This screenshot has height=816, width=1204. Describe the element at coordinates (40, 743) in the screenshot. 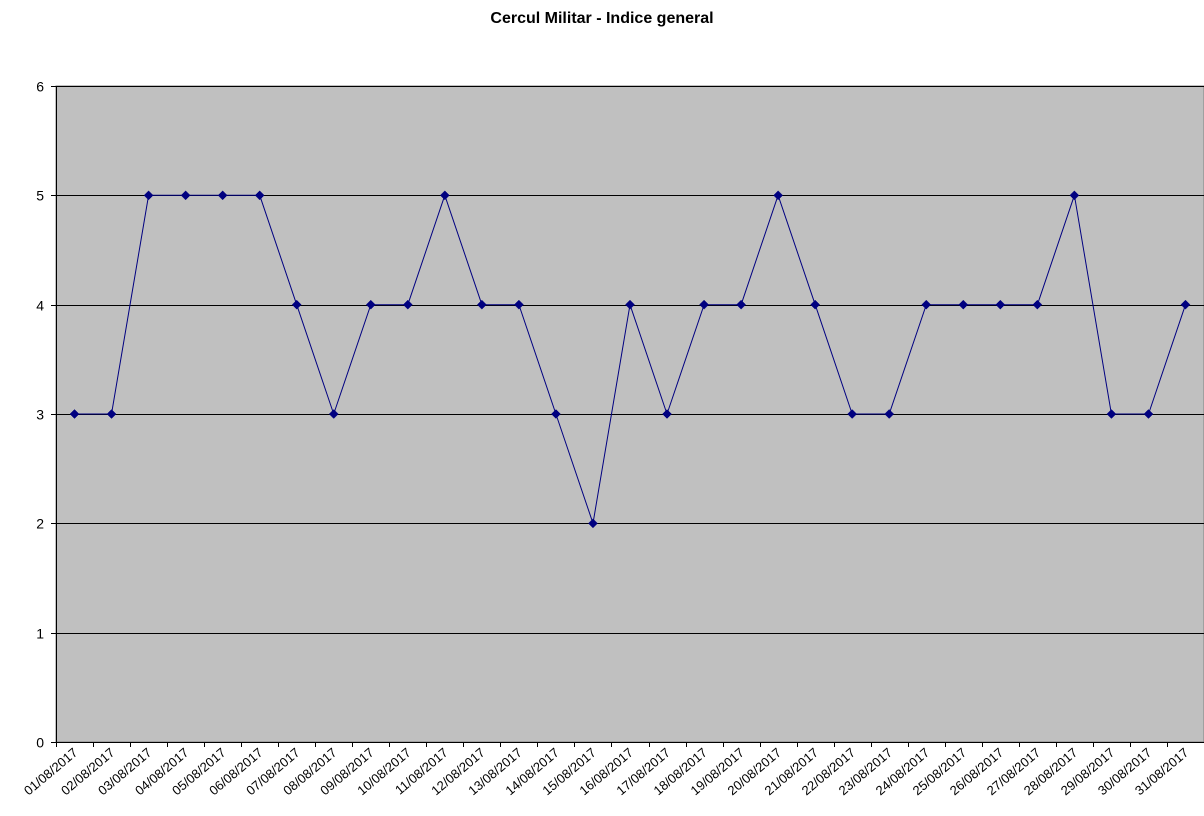

I see `y-tick-label: 0` at that location.